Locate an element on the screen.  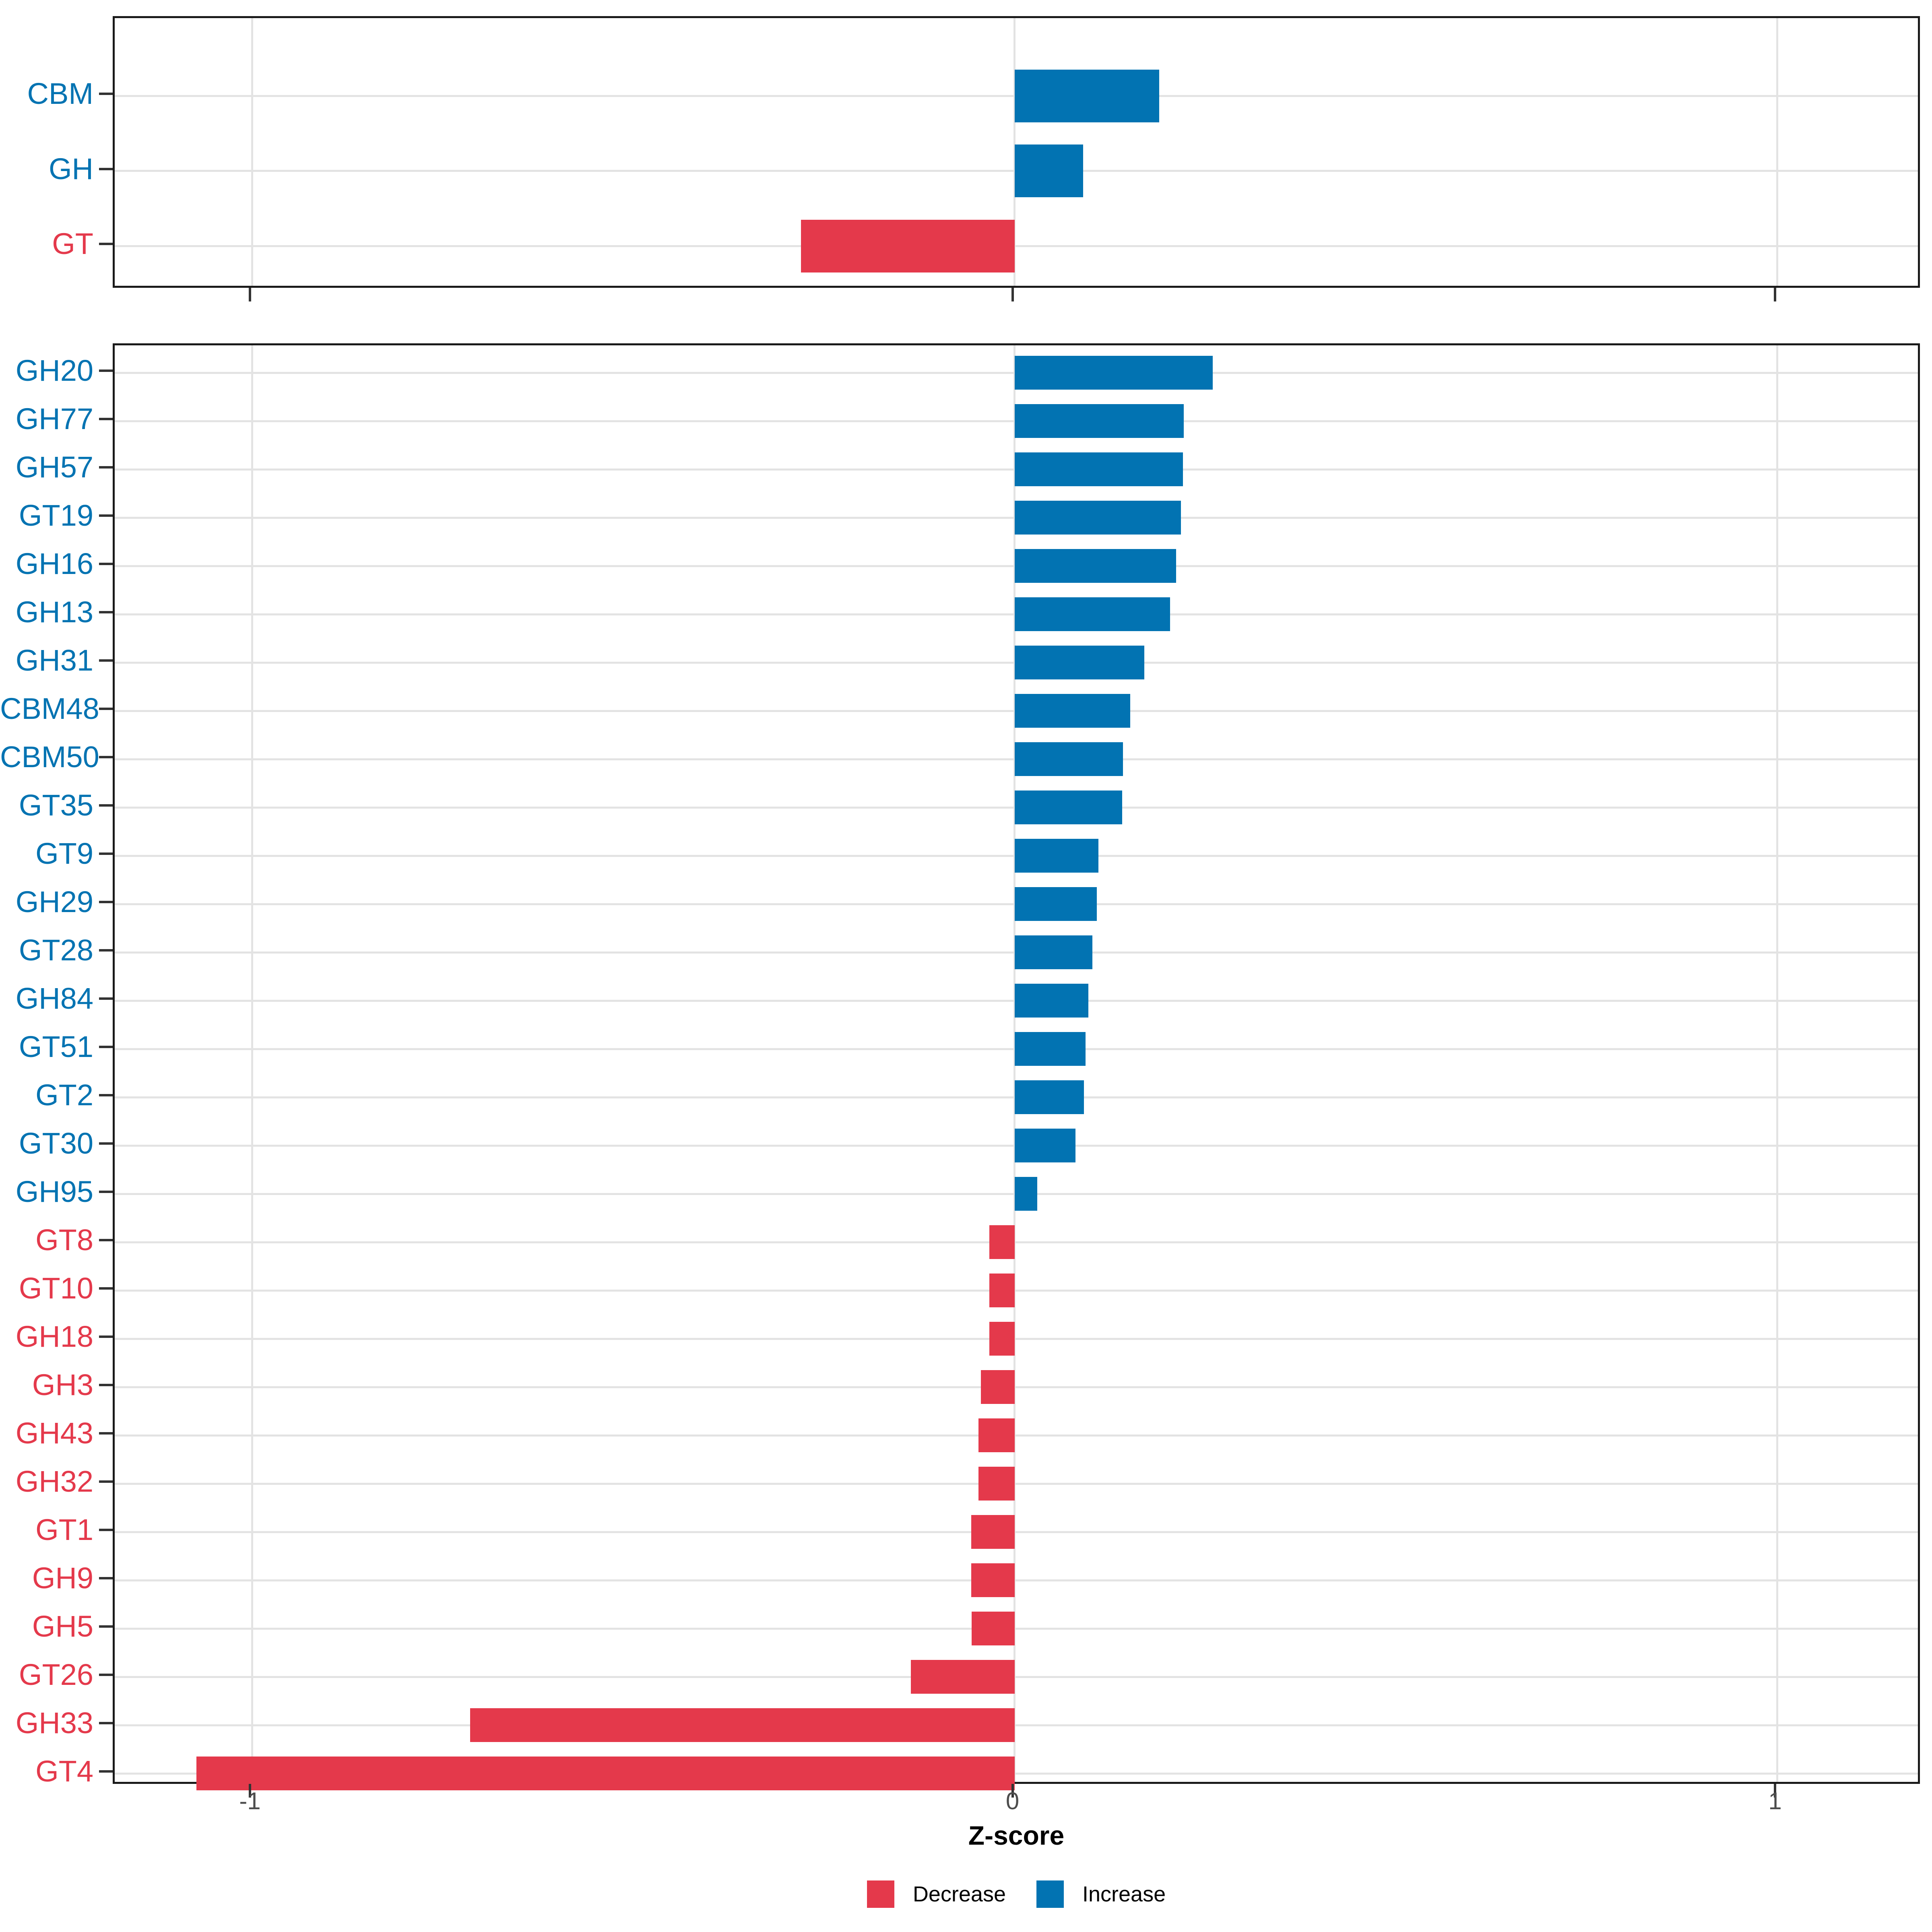
y-axis-label-GH77: GH77 is located at coordinates (54, 419).